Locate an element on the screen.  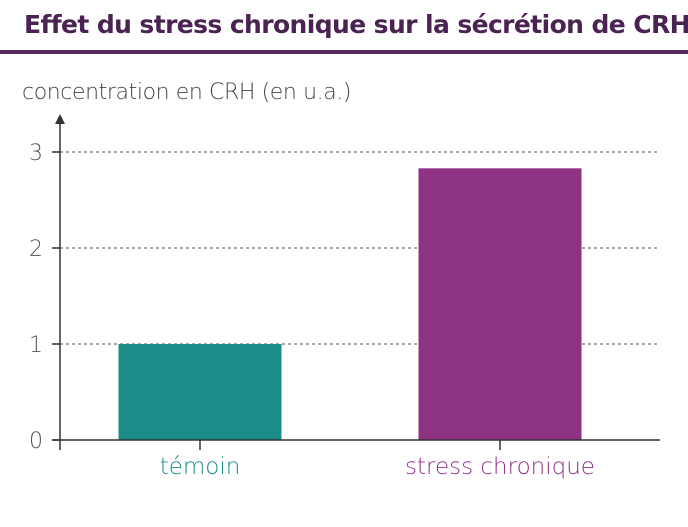
x-labels: témoin stress chronique is located at coordinates (377, 467).